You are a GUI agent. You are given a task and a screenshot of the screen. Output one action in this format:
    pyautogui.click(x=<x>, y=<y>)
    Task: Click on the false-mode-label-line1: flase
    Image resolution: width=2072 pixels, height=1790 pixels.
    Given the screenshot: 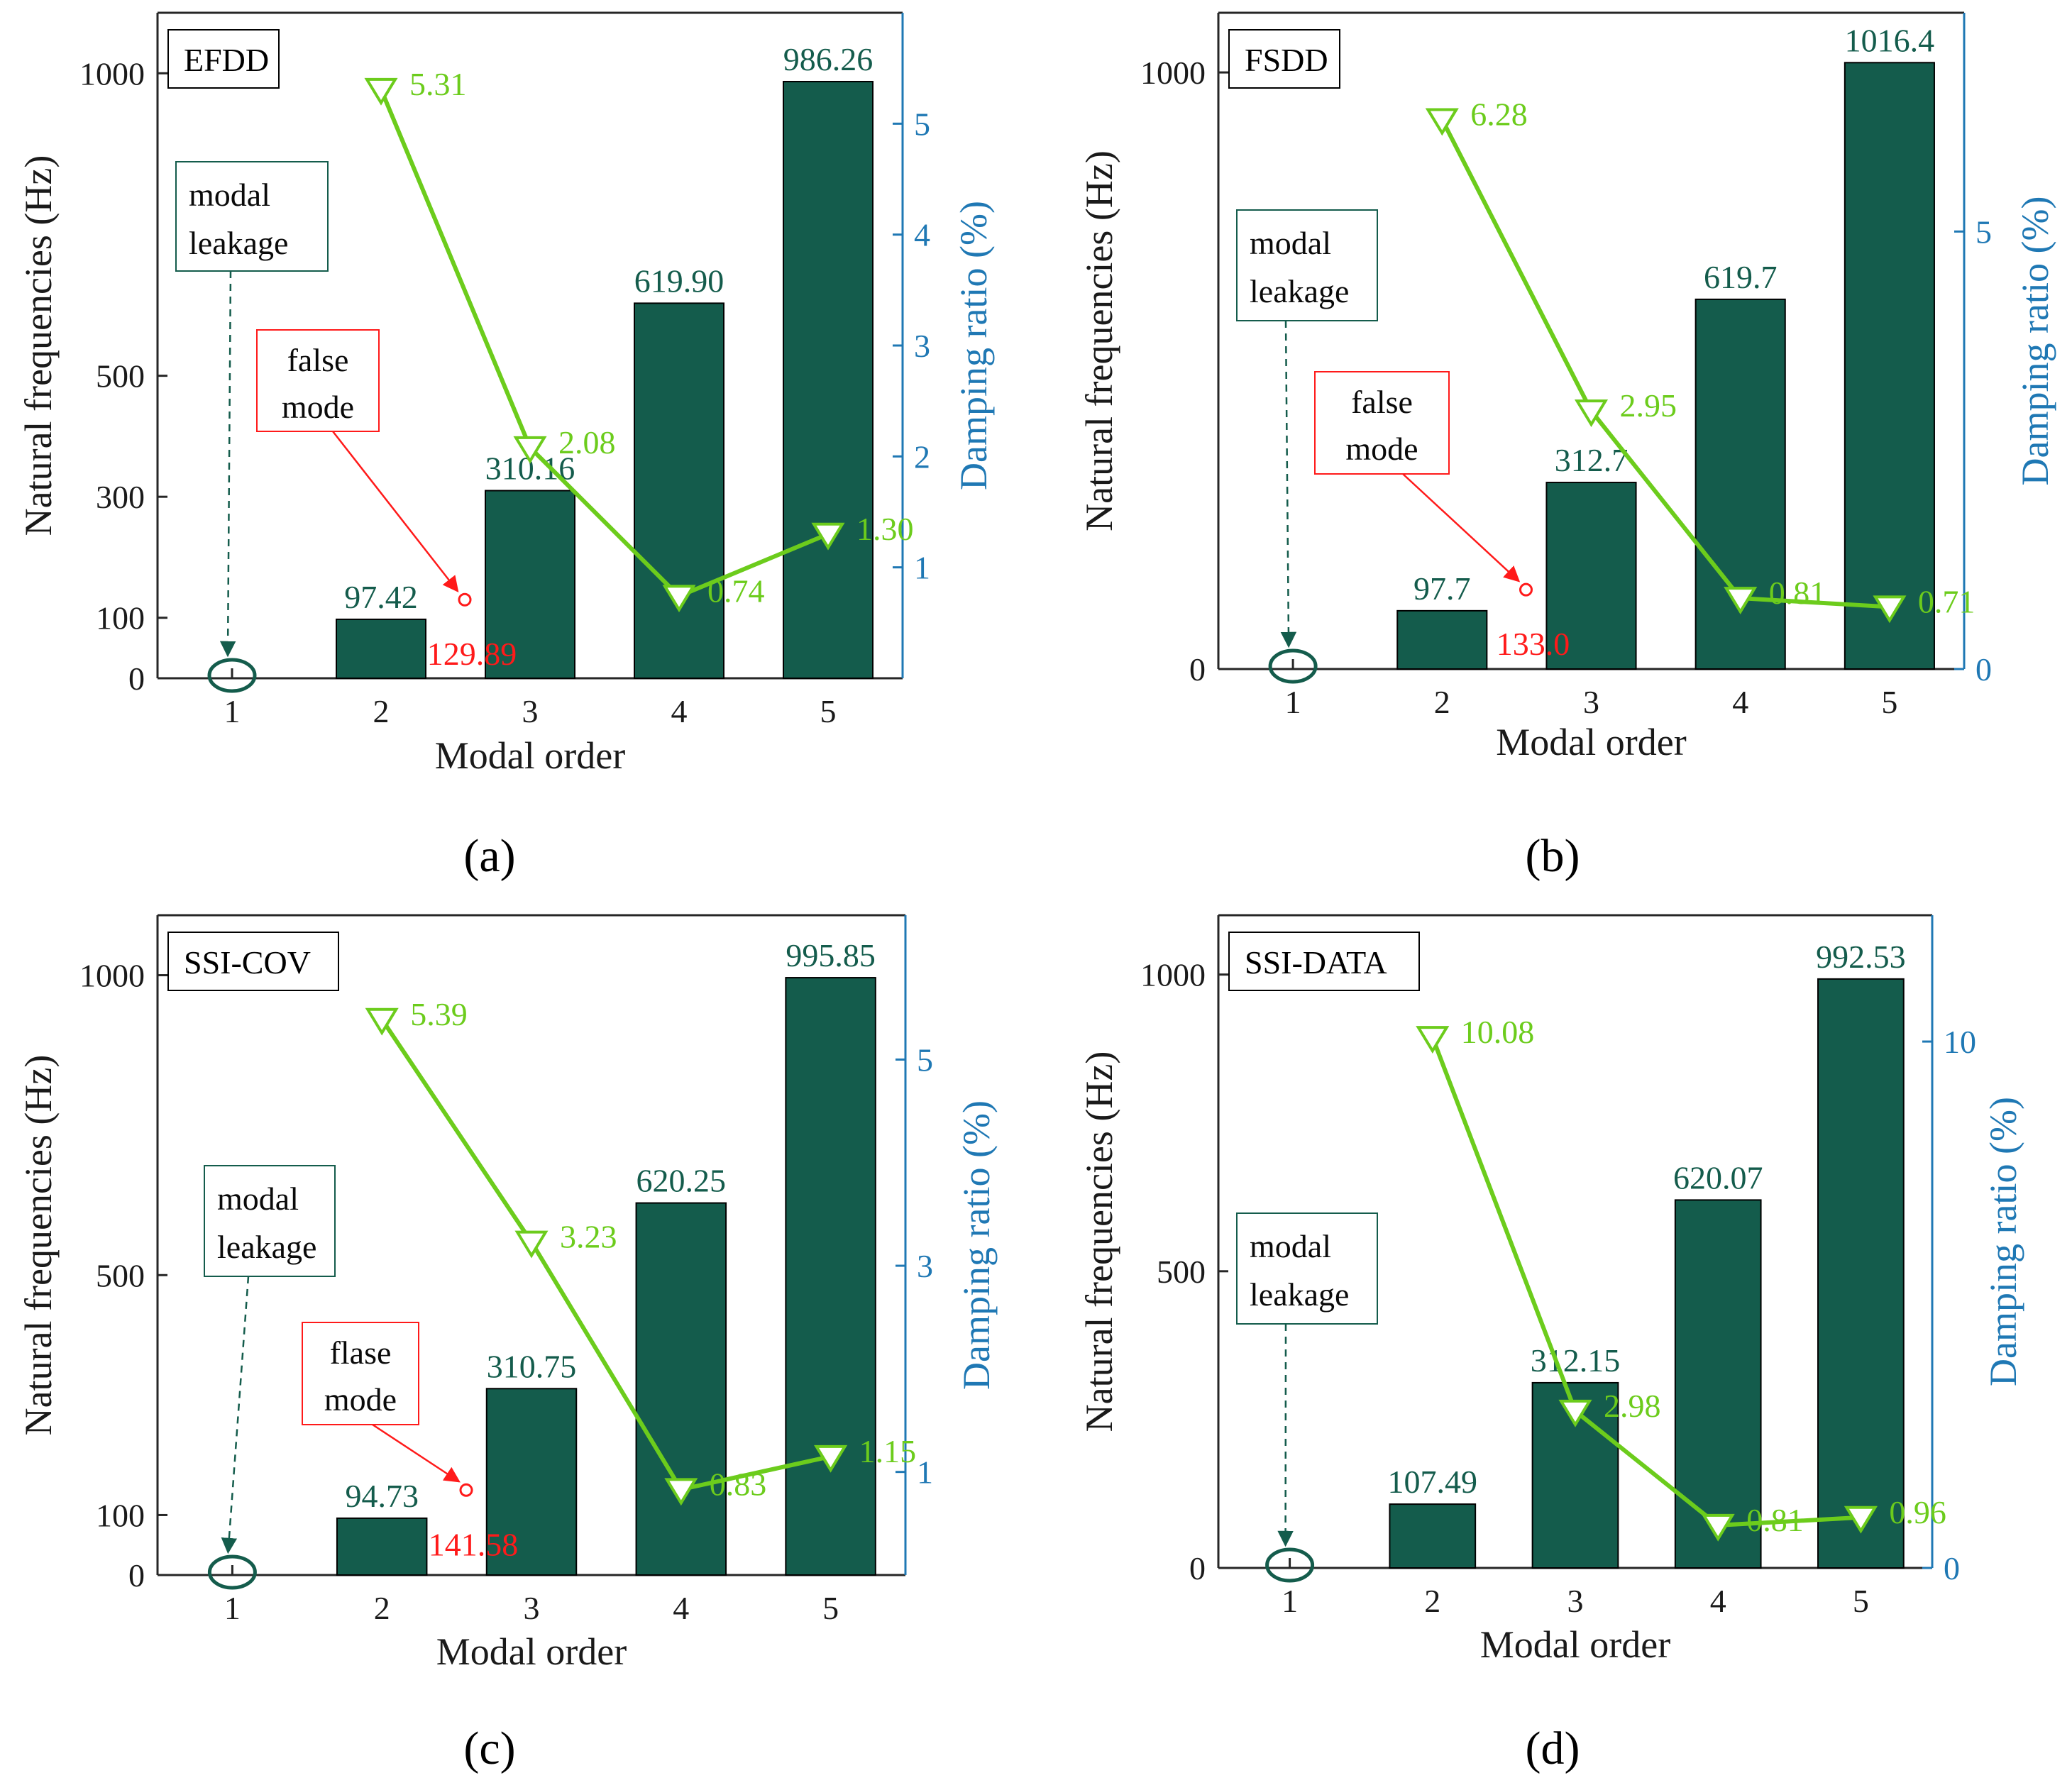 What is the action you would take?
    pyautogui.click(x=361, y=1353)
    